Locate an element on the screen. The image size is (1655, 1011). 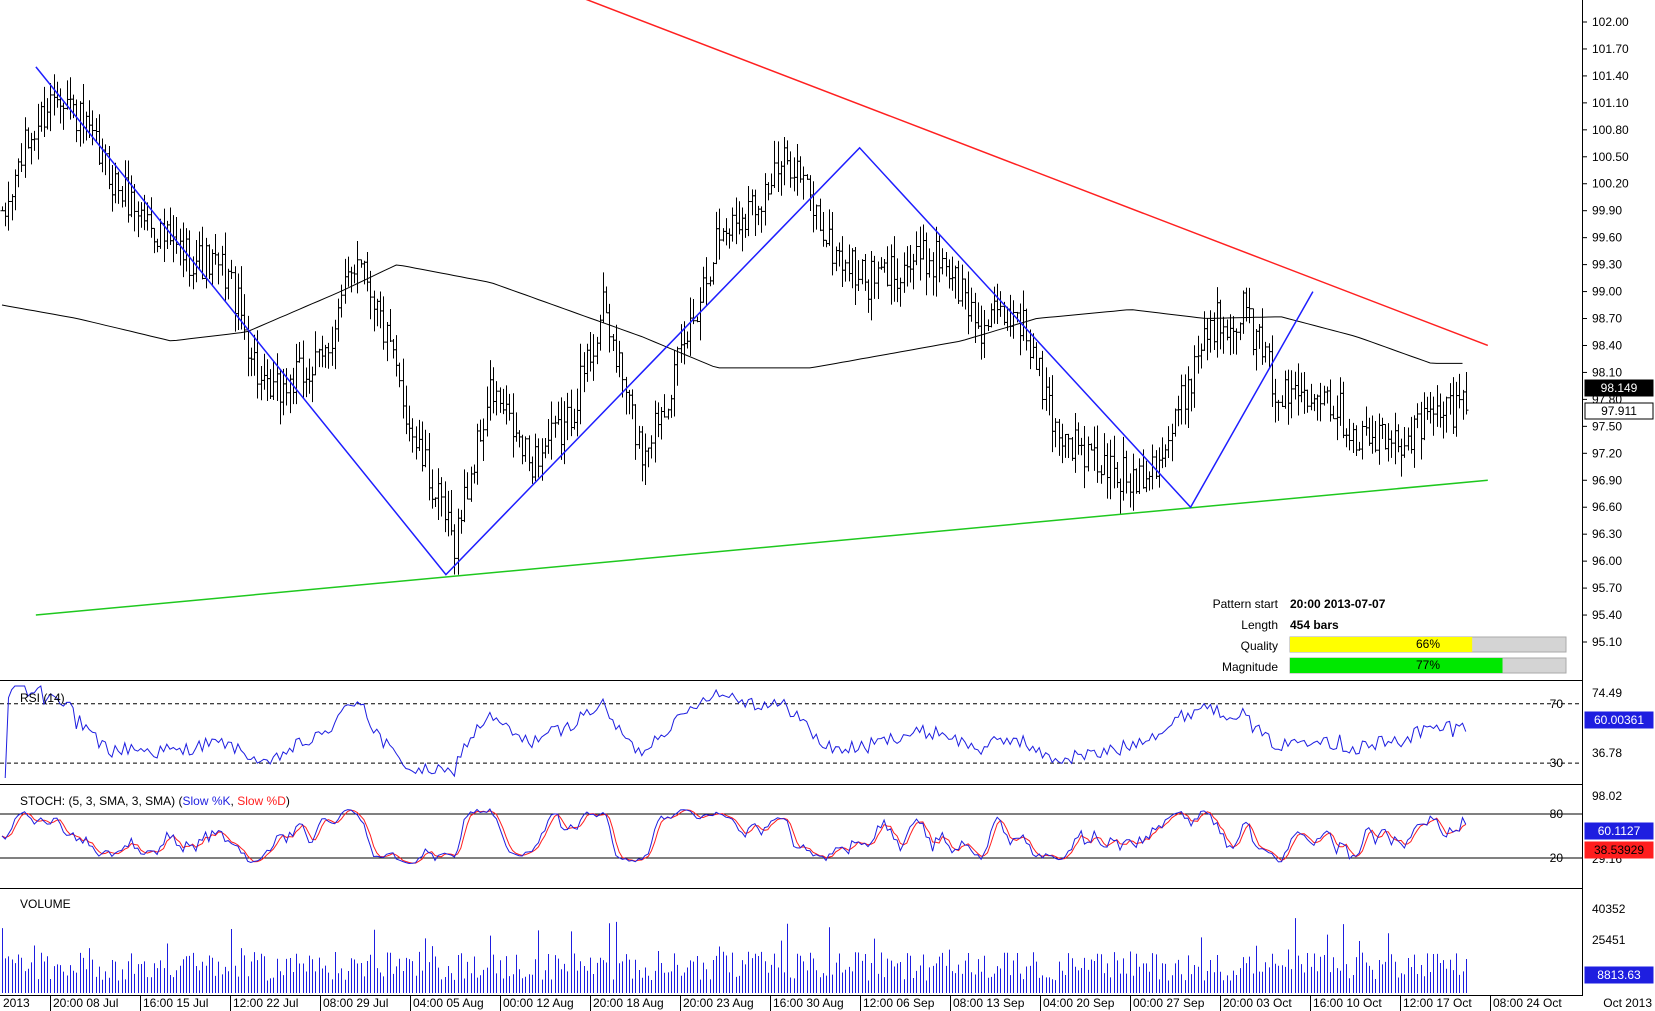
x-tick-label: Oct 2013 is located at coordinates (1627, 1003).